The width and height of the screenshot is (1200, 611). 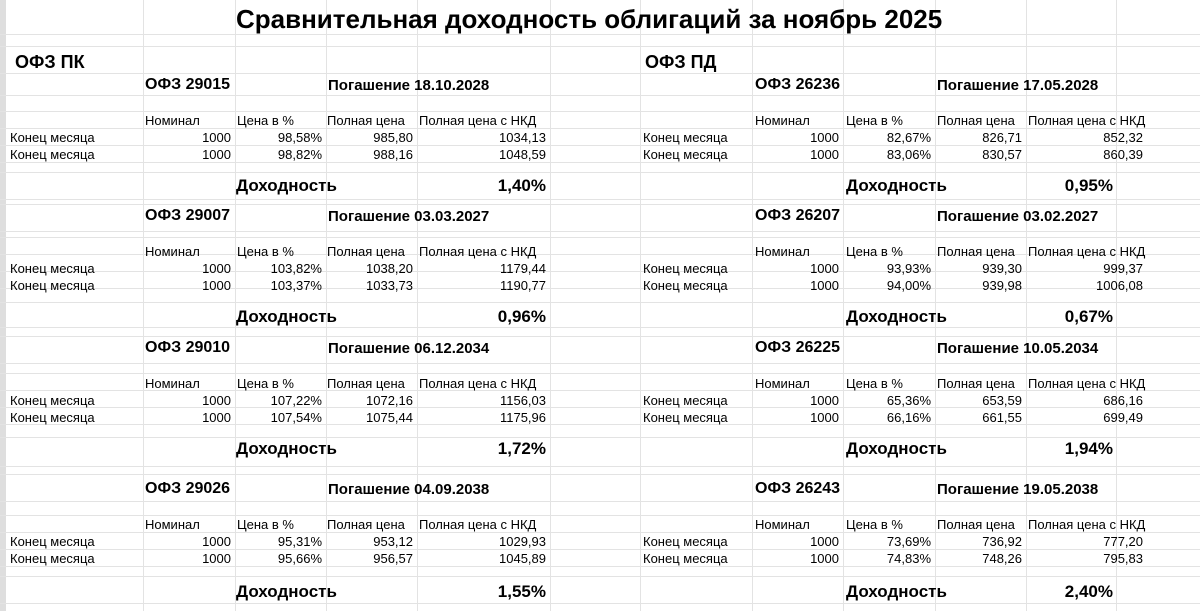 I want to click on cell-value: 83,06%, so click(x=908, y=154).